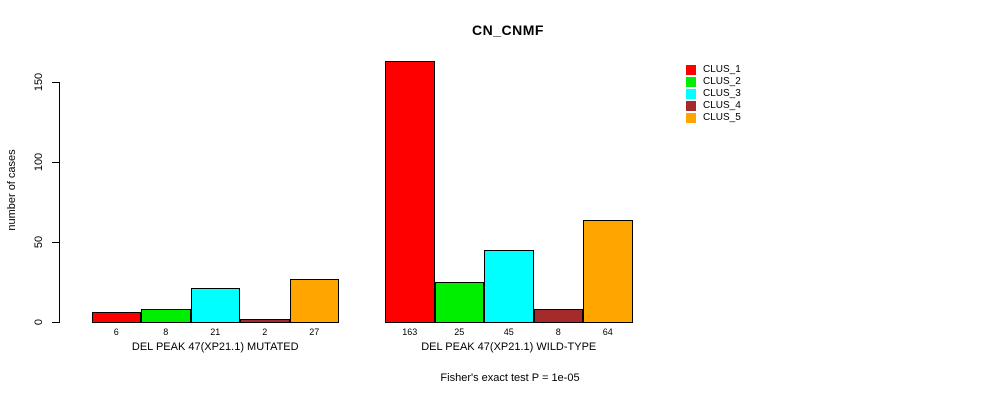 Image resolution: width=990 pixels, height=400 pixels. I want to click on legend-label: CLUS_1, so click(722, 69).